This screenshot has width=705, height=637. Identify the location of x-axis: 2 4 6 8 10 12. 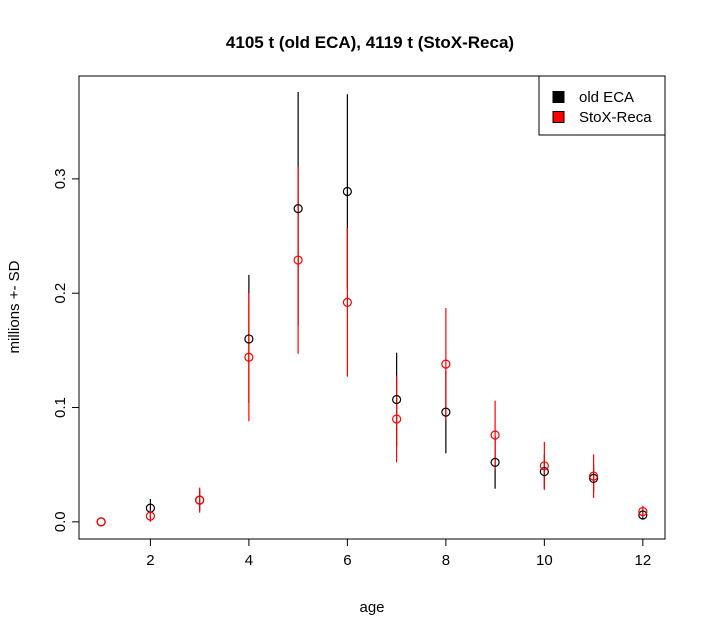
(398, 554).